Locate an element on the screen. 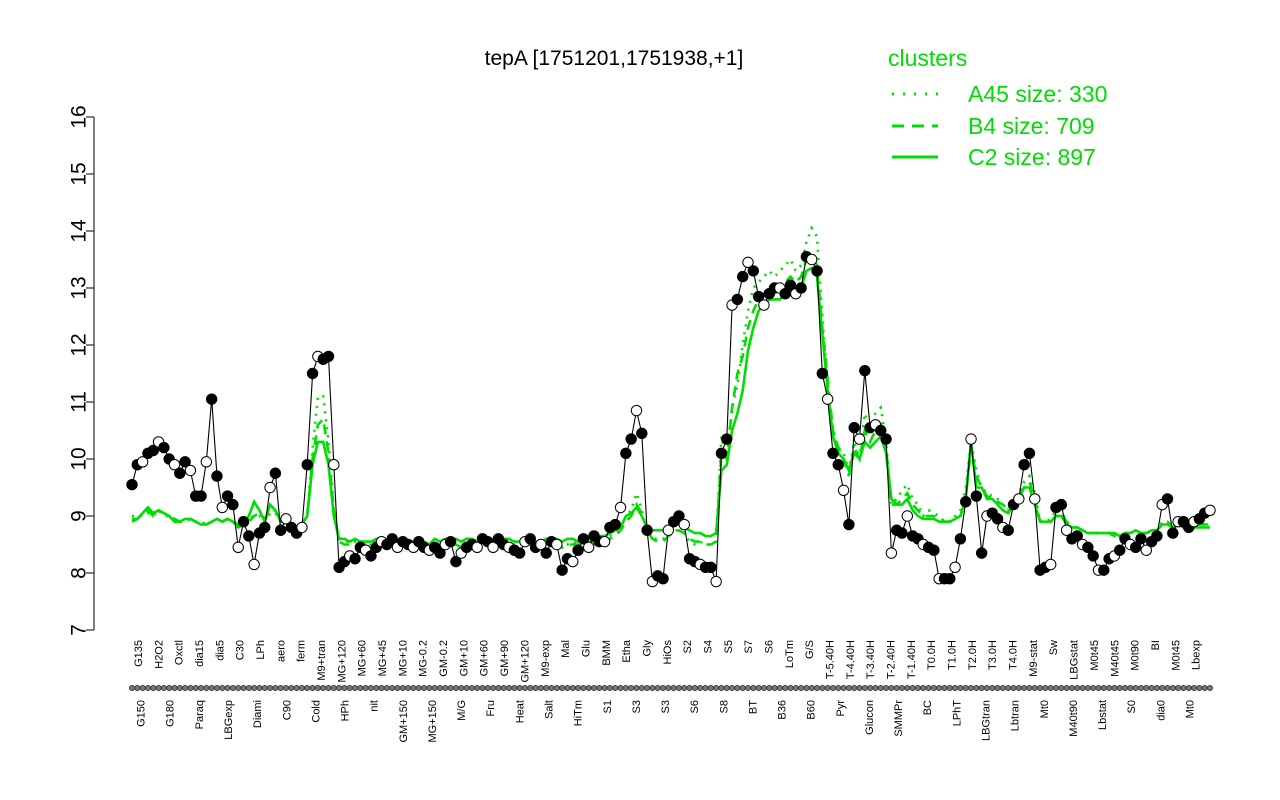 This screenshot has height=800, width=1280. x-tick-label: Salt is located at coordinates (549, 709).